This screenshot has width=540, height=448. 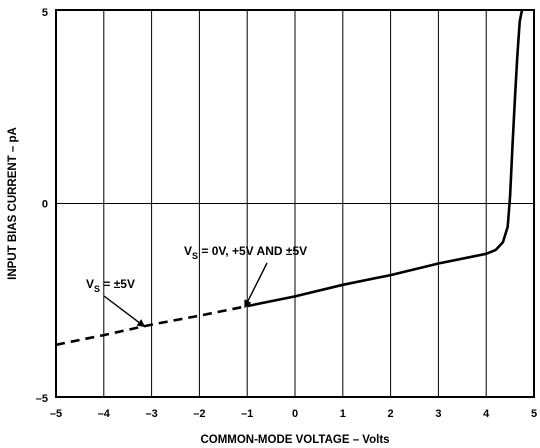 I want to click on x-tick-label: –2, so click(x=199, y=414).